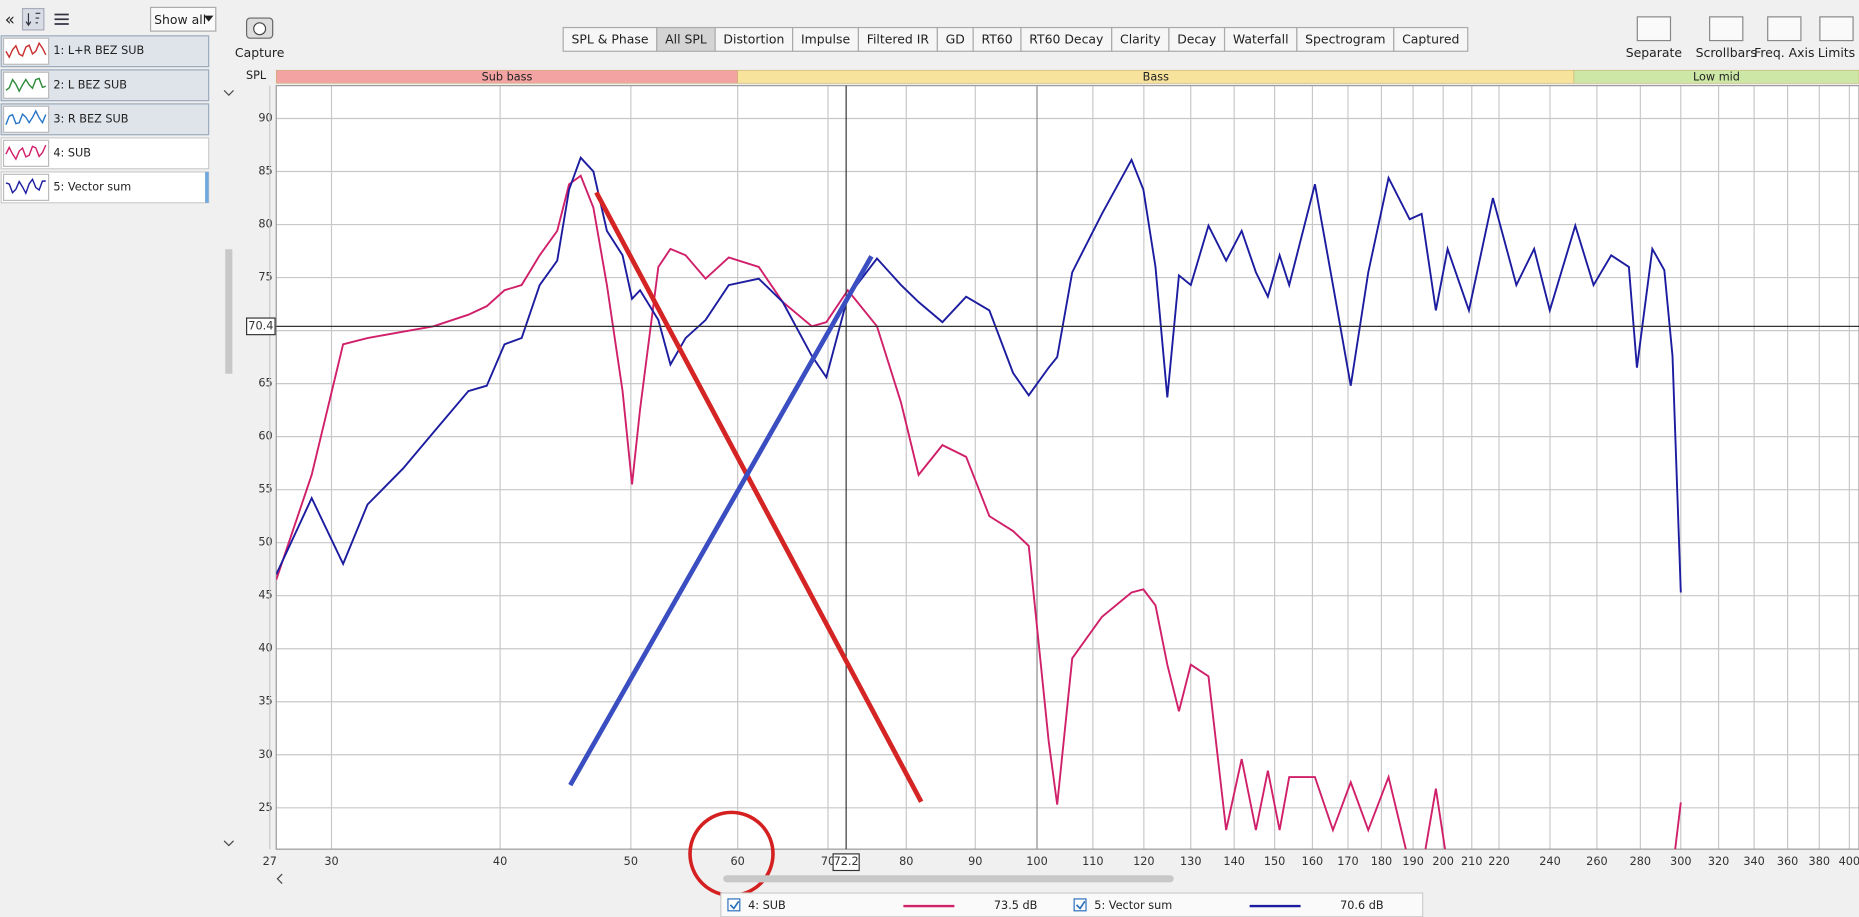 The width and height of the screenshot is (1859, 917). What do you see at coordinates (265, 807) in the screenshot?
I see `y-tick-label: 25` at bounding box center [265, 807].